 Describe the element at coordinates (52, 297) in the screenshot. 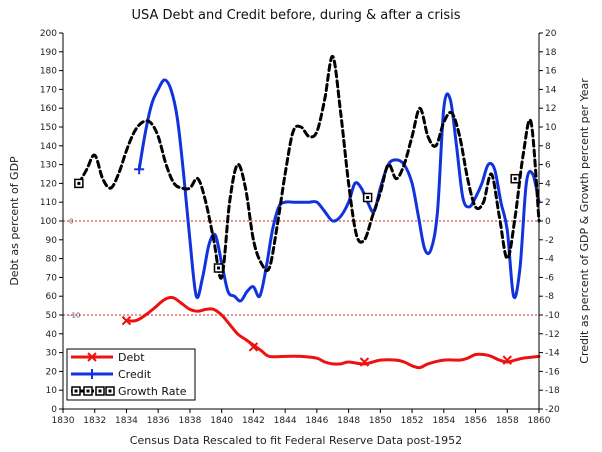

I see `y-left-tick-label: 60` at that location.